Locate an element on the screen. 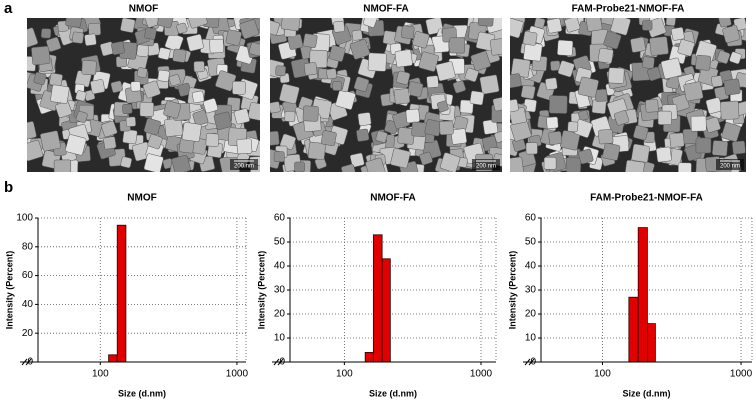 Image resolution: width=756 pixels, height=409 pixels. y-axis-label: Intensity (Percent) is located at coordinates (512, 290).